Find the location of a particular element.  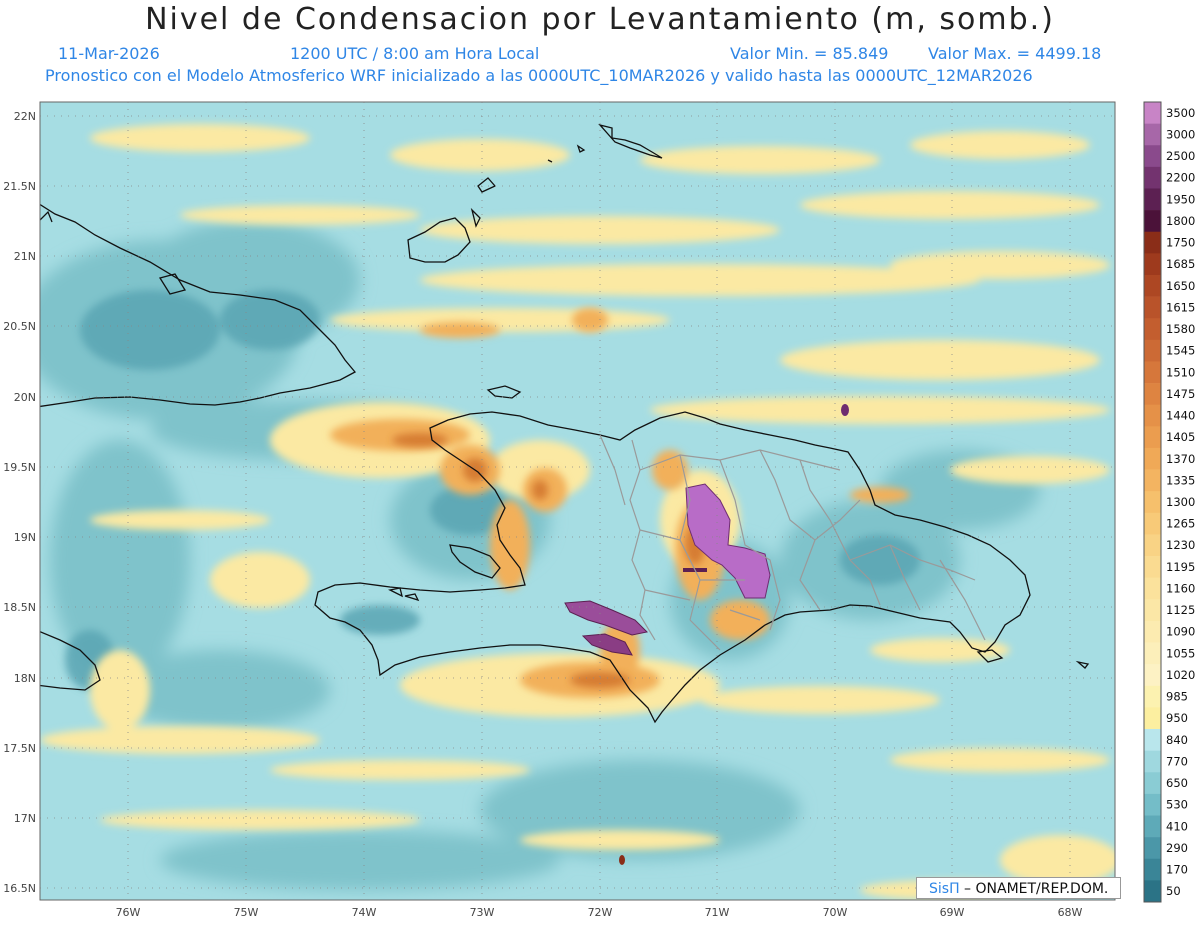

credit-box: SisΠ – ONAMET/REP.DOM. is located at coordinates (1018, 888).